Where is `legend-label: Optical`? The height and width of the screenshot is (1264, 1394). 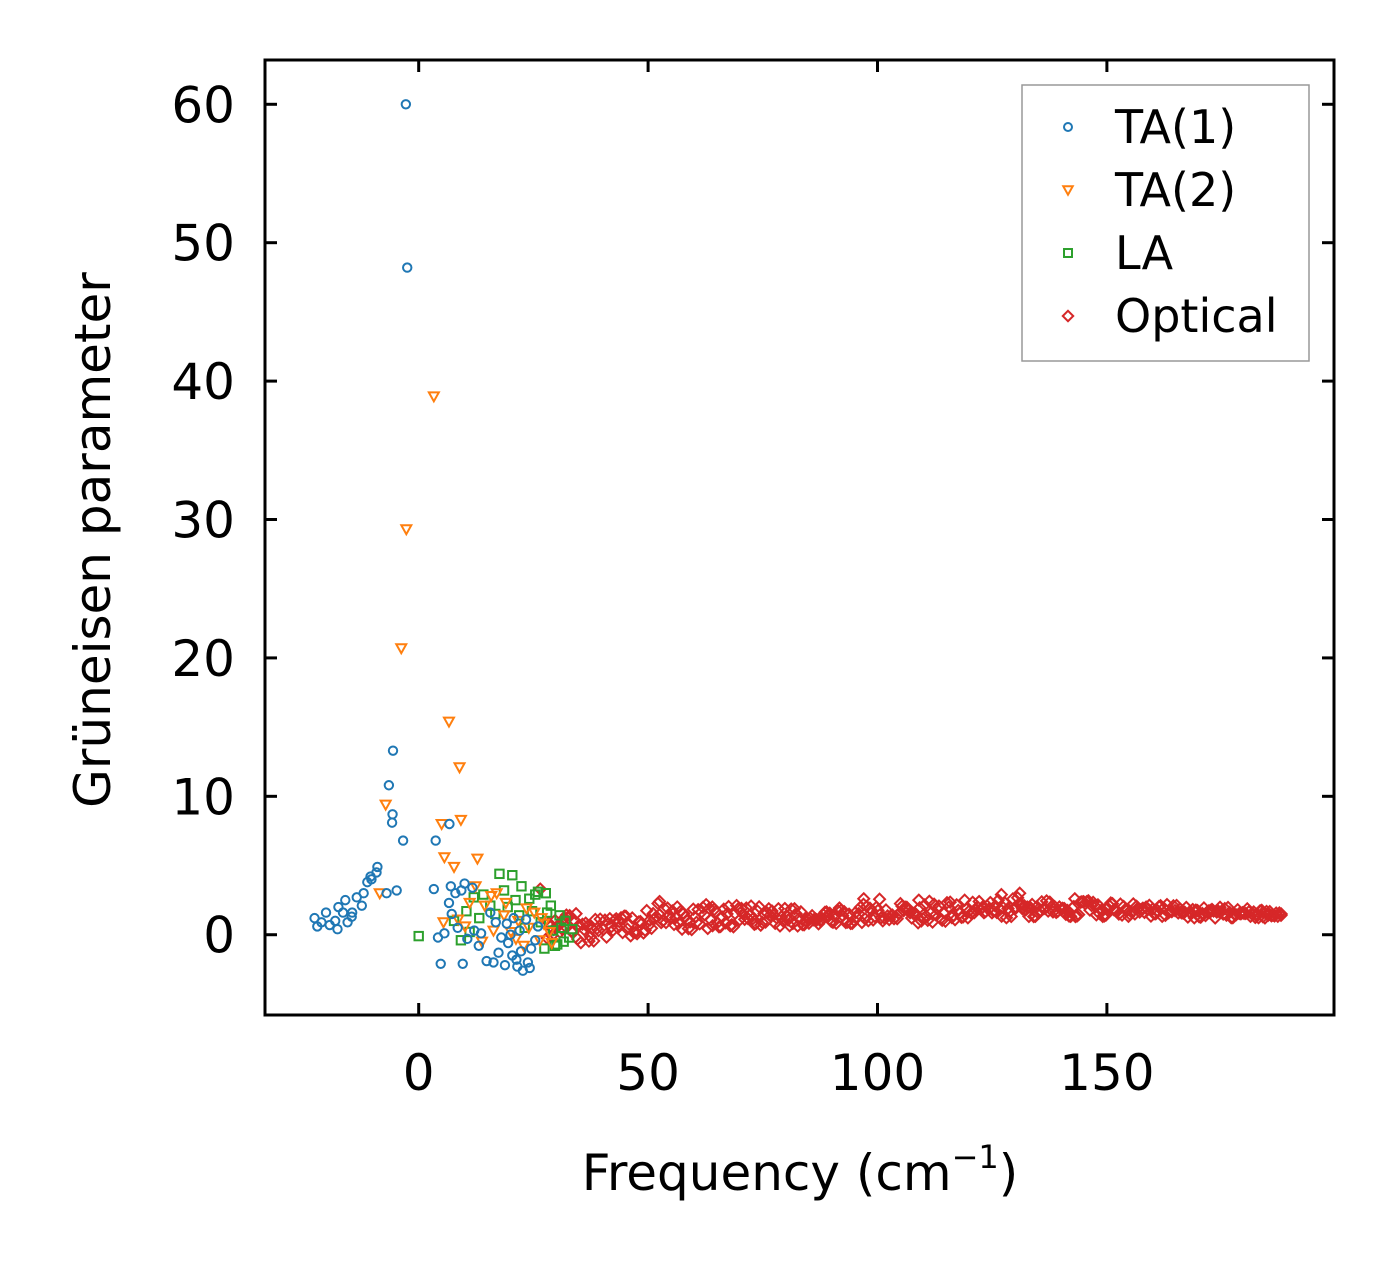
legend-label: Optical is located at coordinates (1196, 316).